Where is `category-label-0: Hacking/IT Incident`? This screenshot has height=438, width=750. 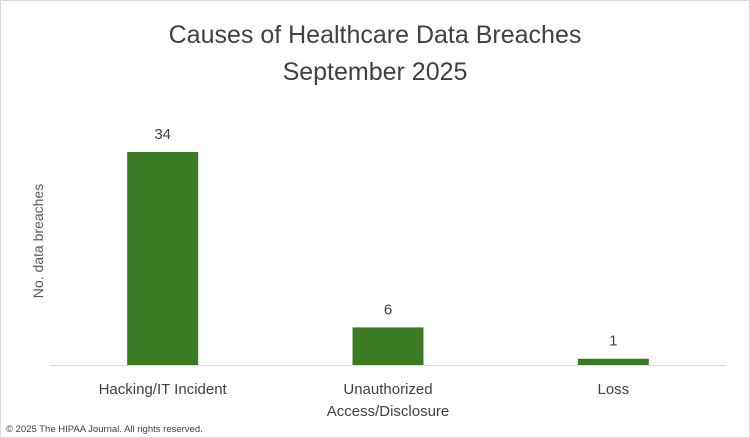
category-label-0: Hacking/IT Incident is located at coordinates (162, 389).